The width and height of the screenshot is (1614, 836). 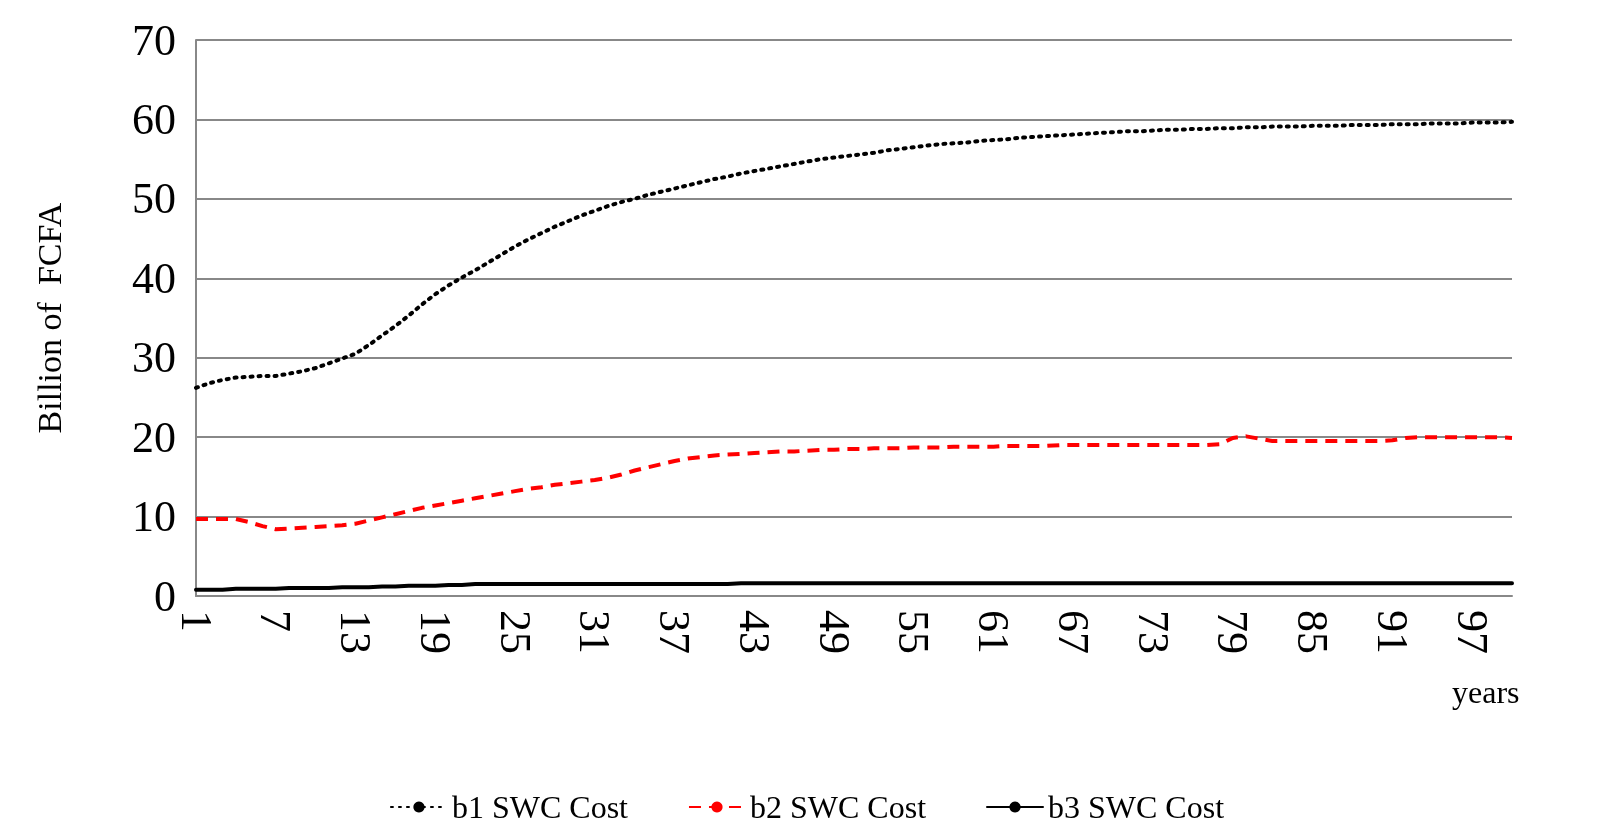 What do you see at coordinates (435, 632) in the screenshot?
I see `x-tick-label: 19` at bounding box center [435, 632].